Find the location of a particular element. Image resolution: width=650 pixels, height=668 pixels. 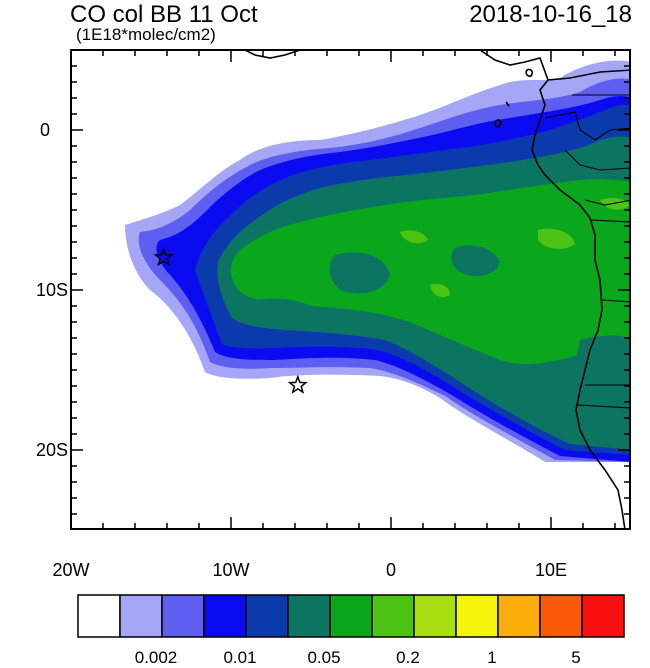

x-tick-label-10w: 10W is located at coordinates (231, 570).